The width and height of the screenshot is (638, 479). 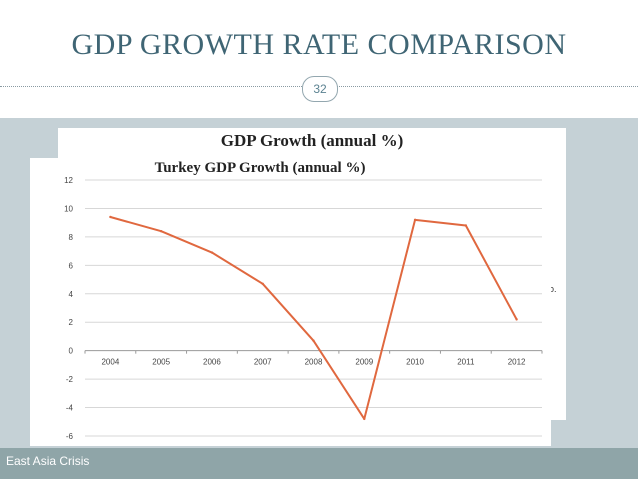 What do you see at coordinates (71, 265) in the screenshot?
I see `y-tick-label: 6` at bounding box center [71, 265].